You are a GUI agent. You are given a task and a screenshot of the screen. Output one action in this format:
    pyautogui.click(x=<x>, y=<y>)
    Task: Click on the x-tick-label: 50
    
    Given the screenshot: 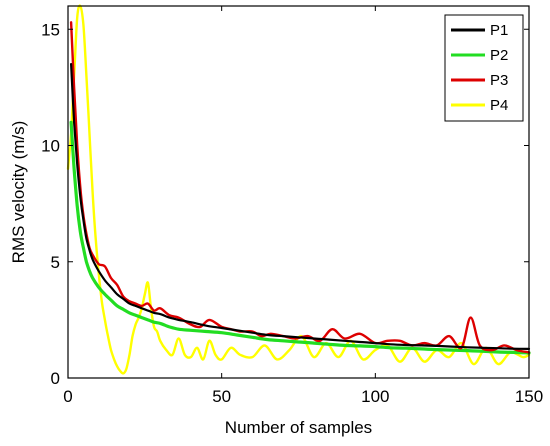 What is the action you would take?
    pyautogui.click(x=221, y=396)
    